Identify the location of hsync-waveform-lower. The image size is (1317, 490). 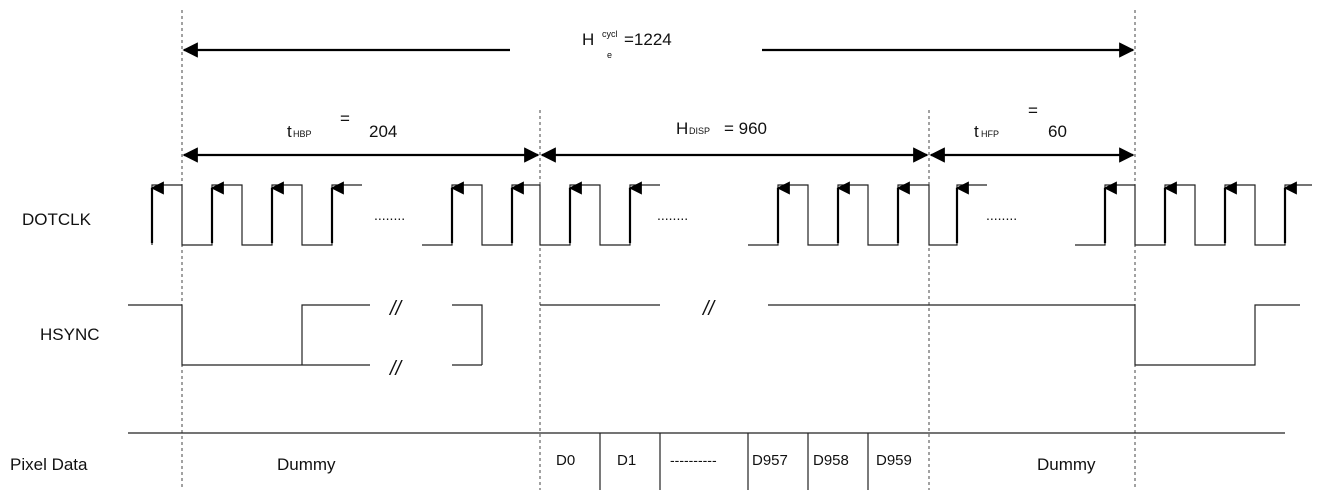
(331, 335).